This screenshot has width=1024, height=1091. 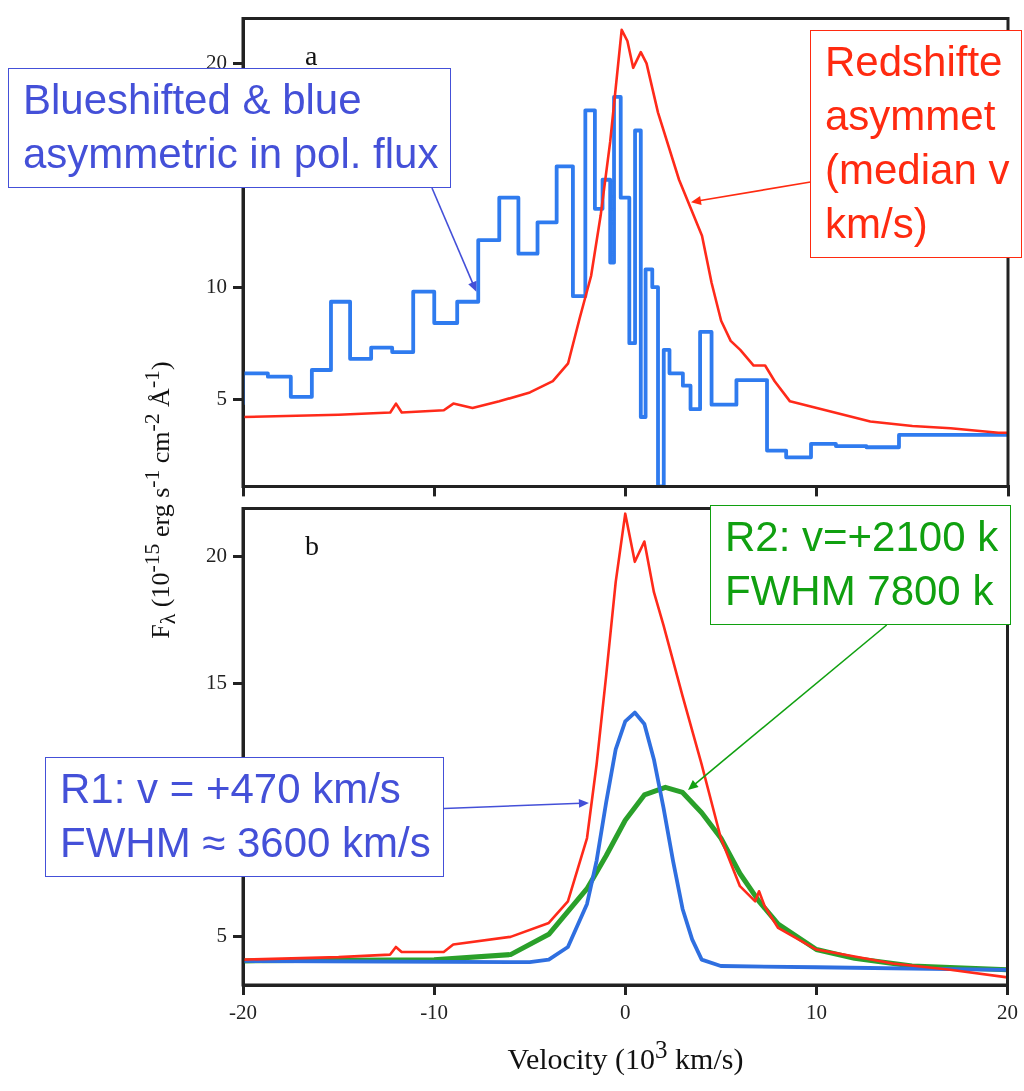 What do you see at coordinates (244, 817) in the screenshot?
I see `annotation: R1: v = +470 km/s FWHM ≈ 3600 km/s` at bounding box center [244, 817].